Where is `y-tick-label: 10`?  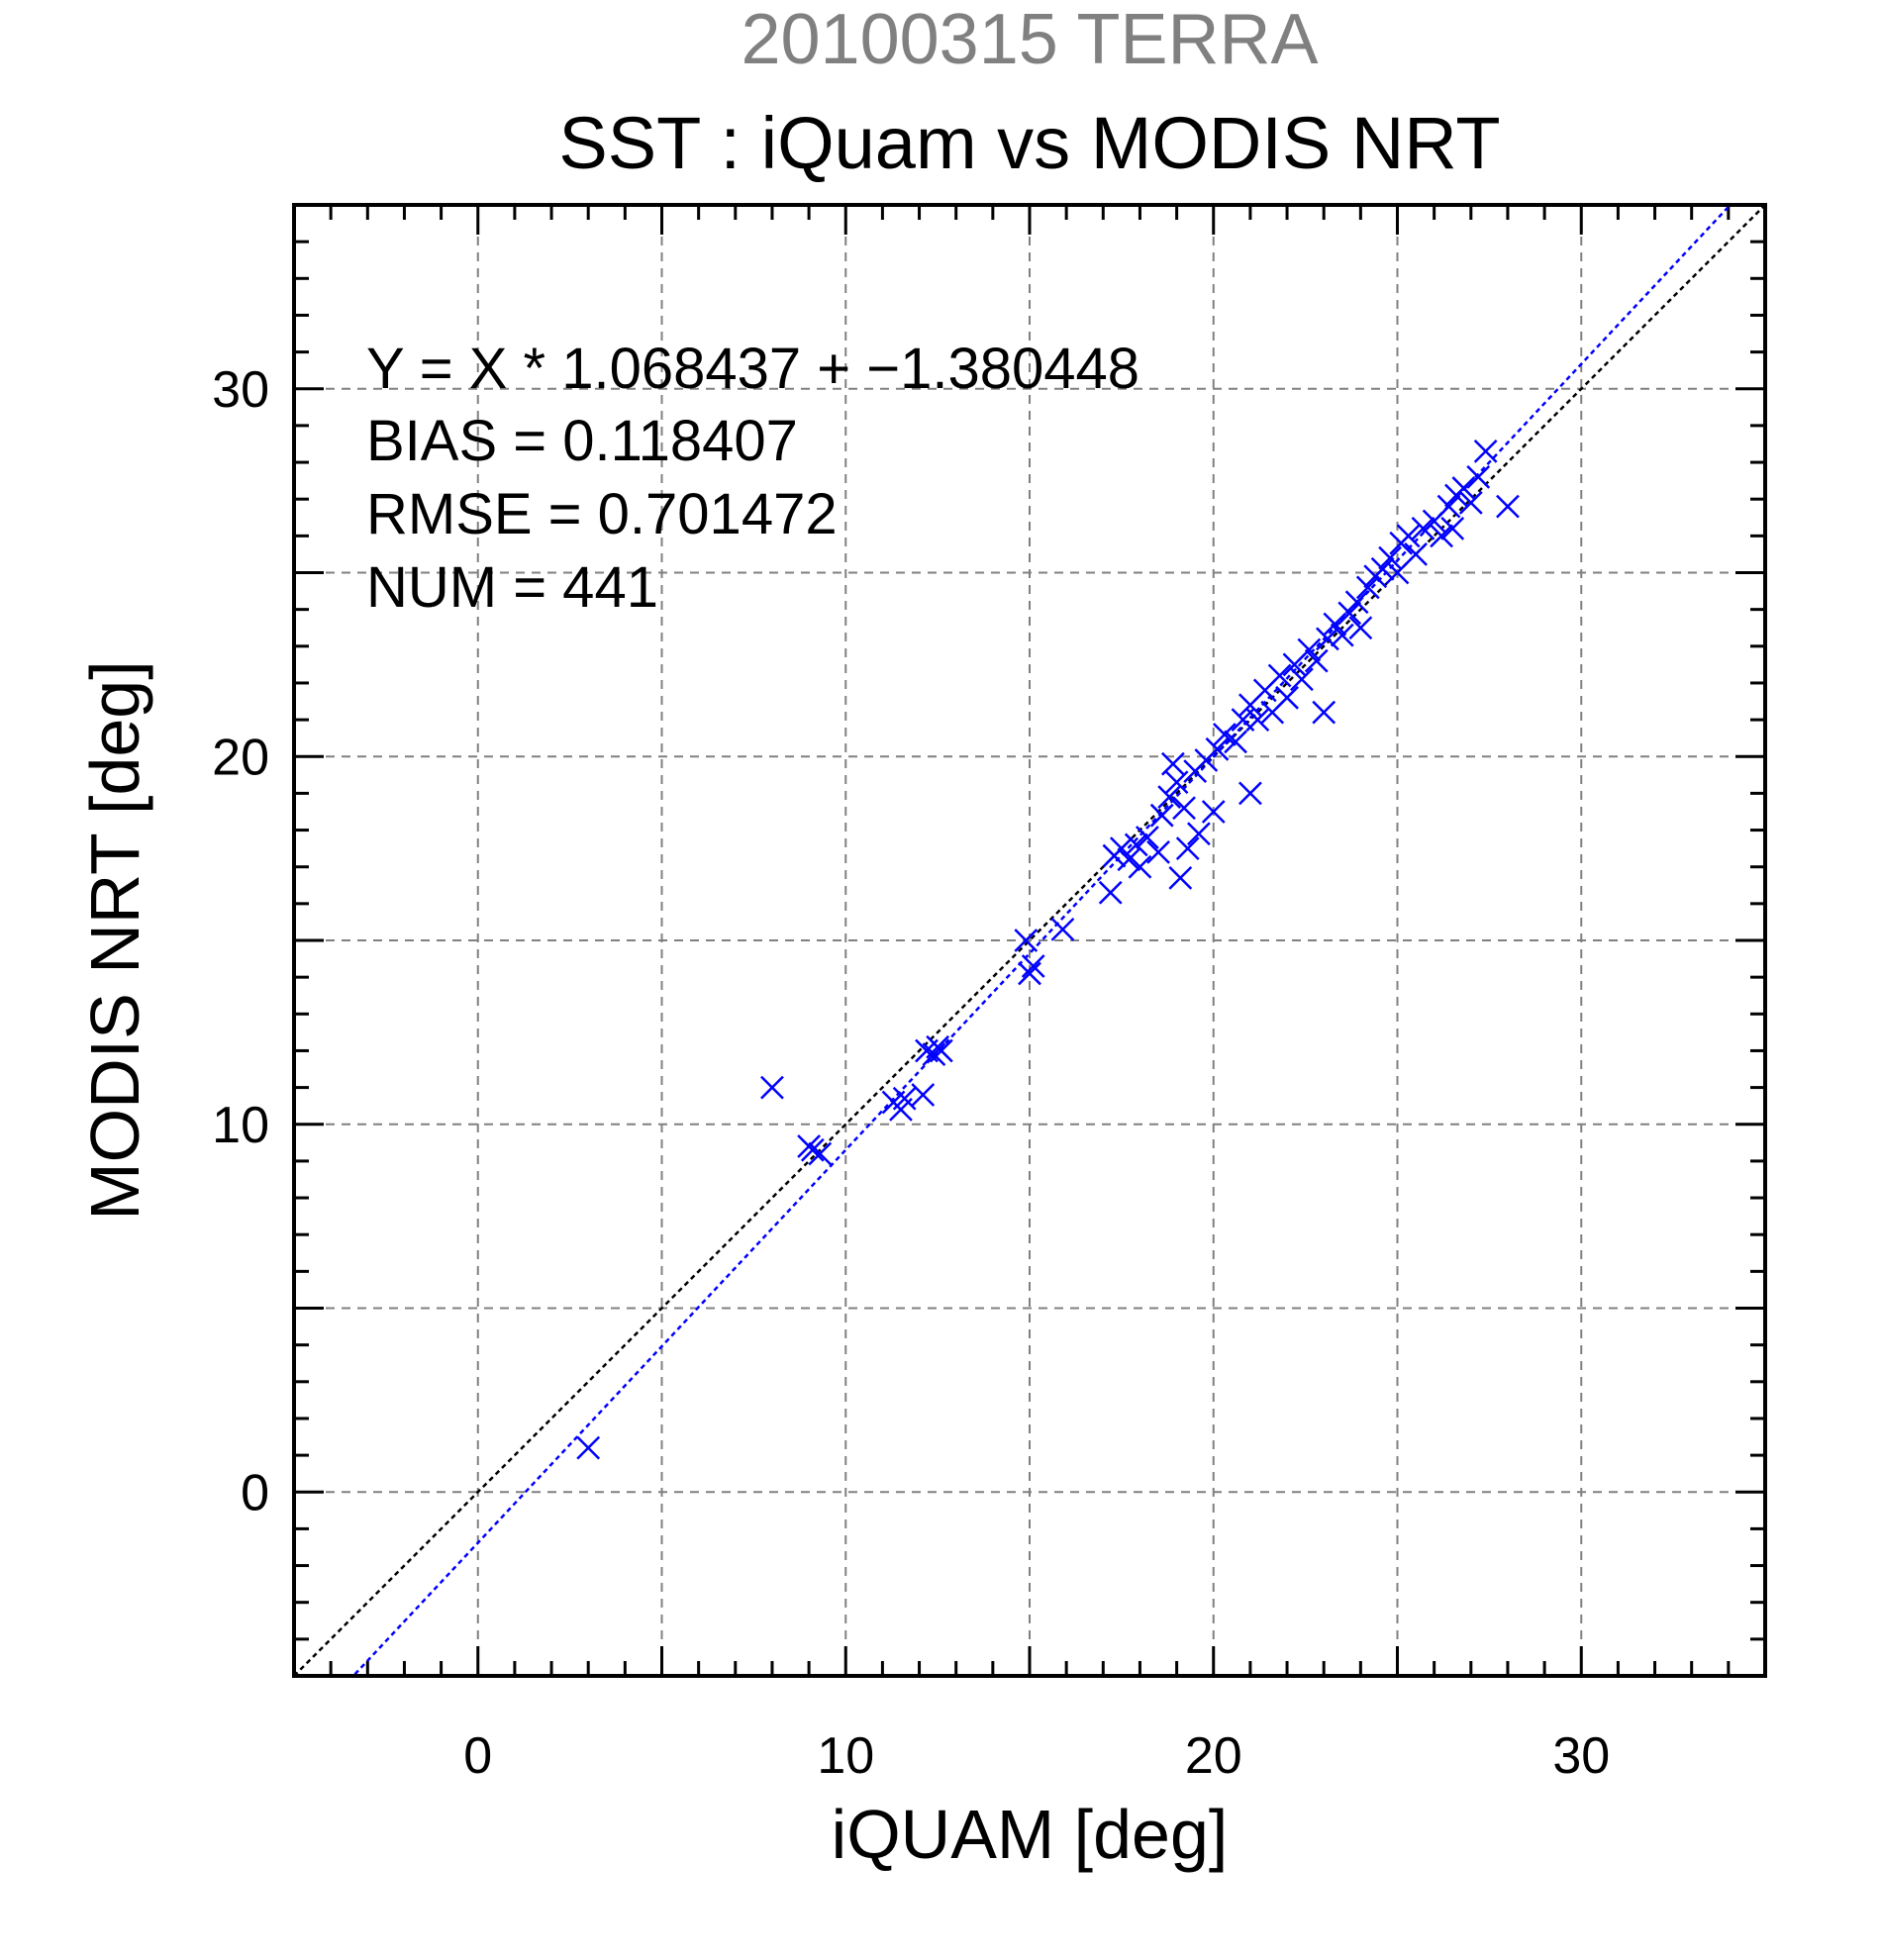 y-tick-label: 10 is located at coordinates (241, 1125).